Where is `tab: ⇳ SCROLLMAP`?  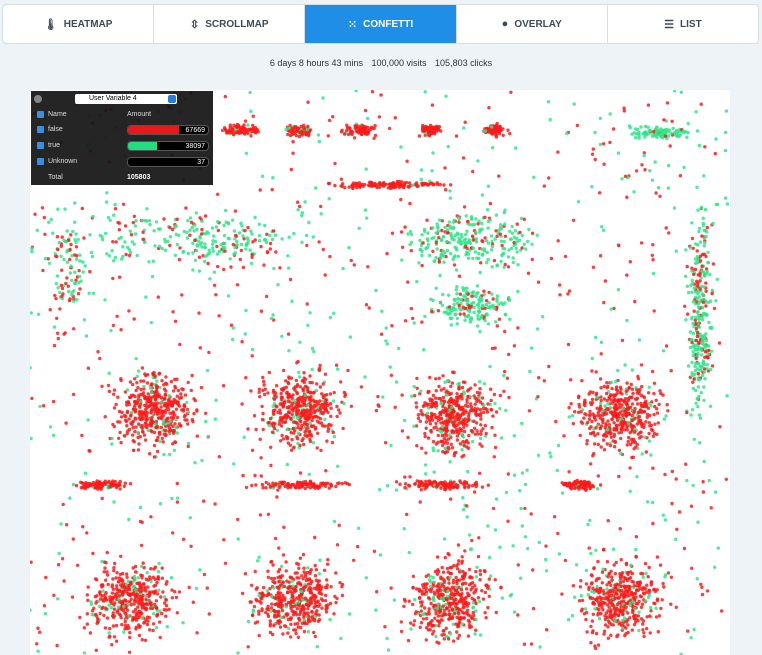 tab: ⇳ SCROLLMAP is located at coordinates (230, 24).